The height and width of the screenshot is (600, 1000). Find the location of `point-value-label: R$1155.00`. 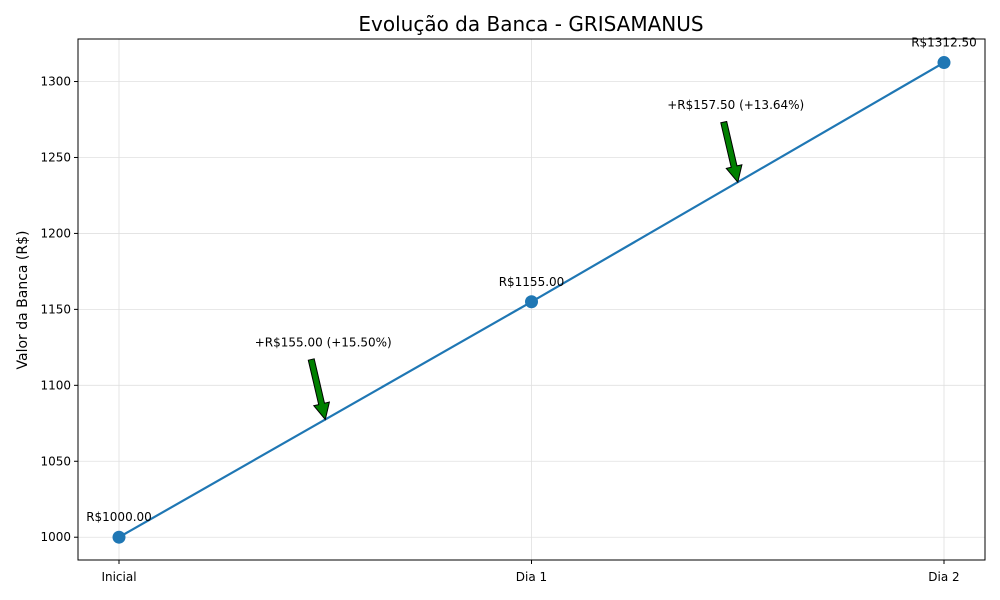

point-value-label: R$1155.00 is located at coordinates (532, 282).